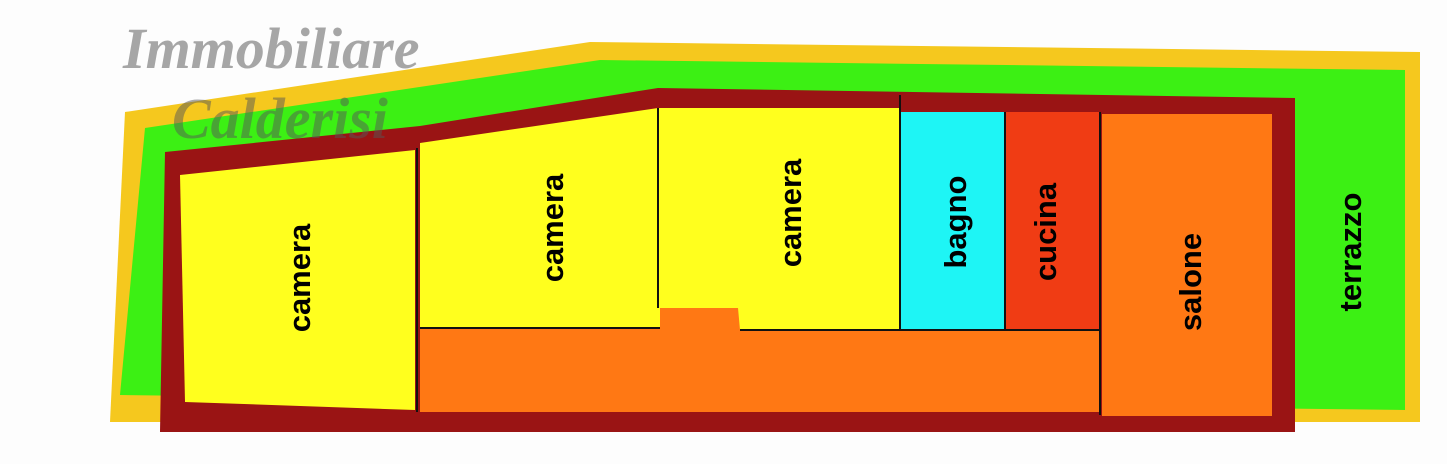 Image resolution: width=1447 pixels, height=464 pixels. Describe the element at coordinates (1190, 282) in the screenshot. I see `room-label-salone: salone` at that location.